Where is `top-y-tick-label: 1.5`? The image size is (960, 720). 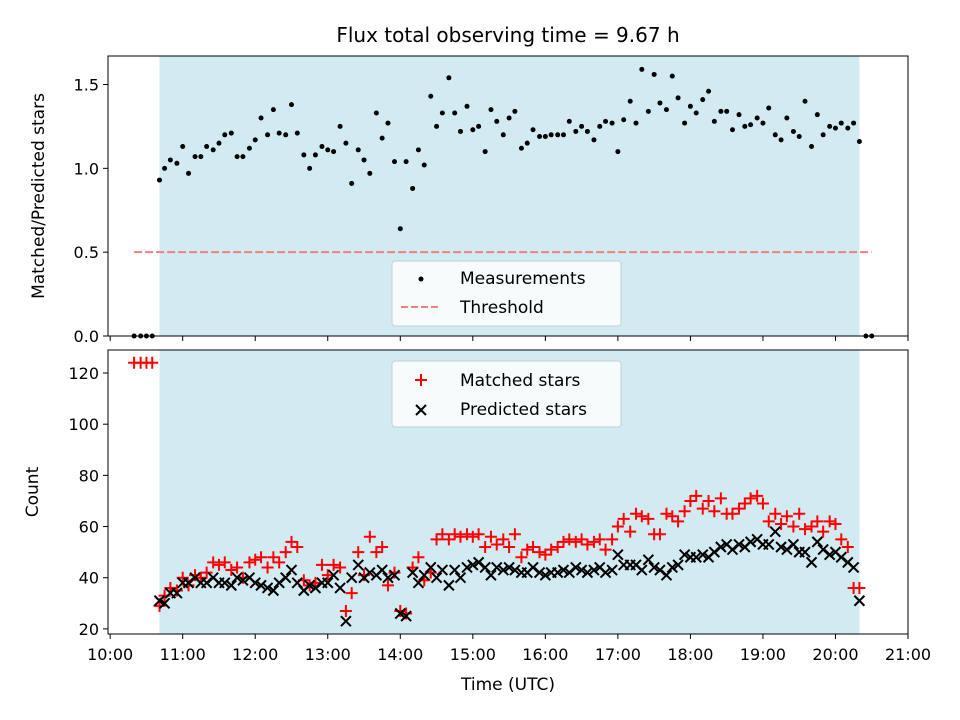 top-y-tick-label: 1.5 is located at coordinates (86, 85).